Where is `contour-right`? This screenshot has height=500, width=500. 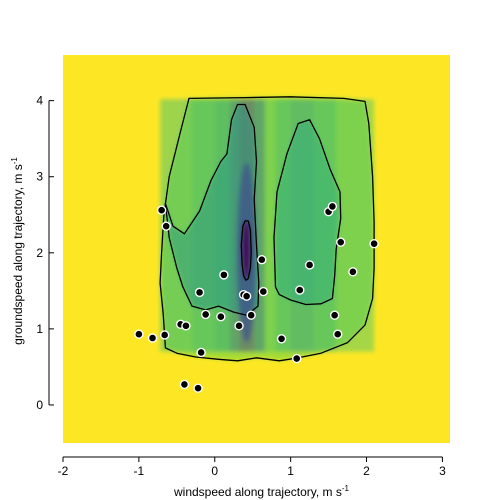
contour-right is located at coordinates (307, 212).